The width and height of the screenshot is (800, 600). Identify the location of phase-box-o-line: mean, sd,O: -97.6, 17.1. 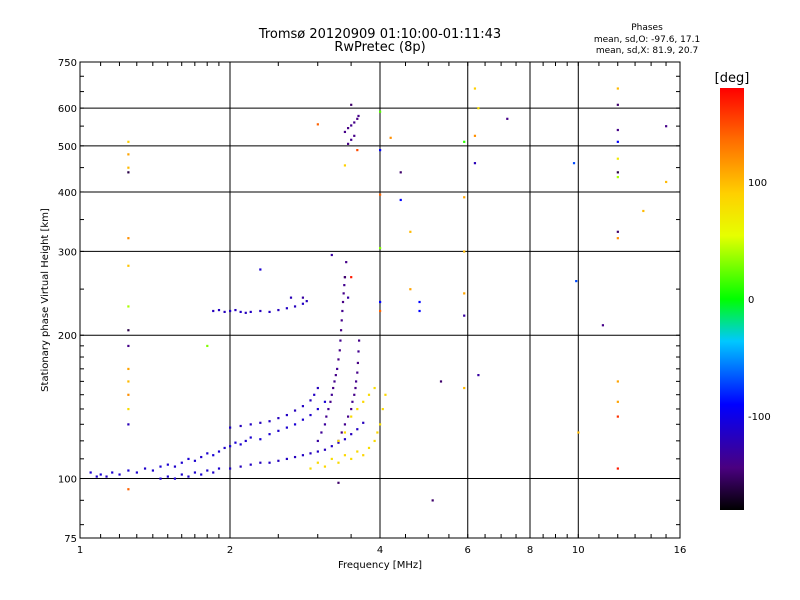
(647, 40).